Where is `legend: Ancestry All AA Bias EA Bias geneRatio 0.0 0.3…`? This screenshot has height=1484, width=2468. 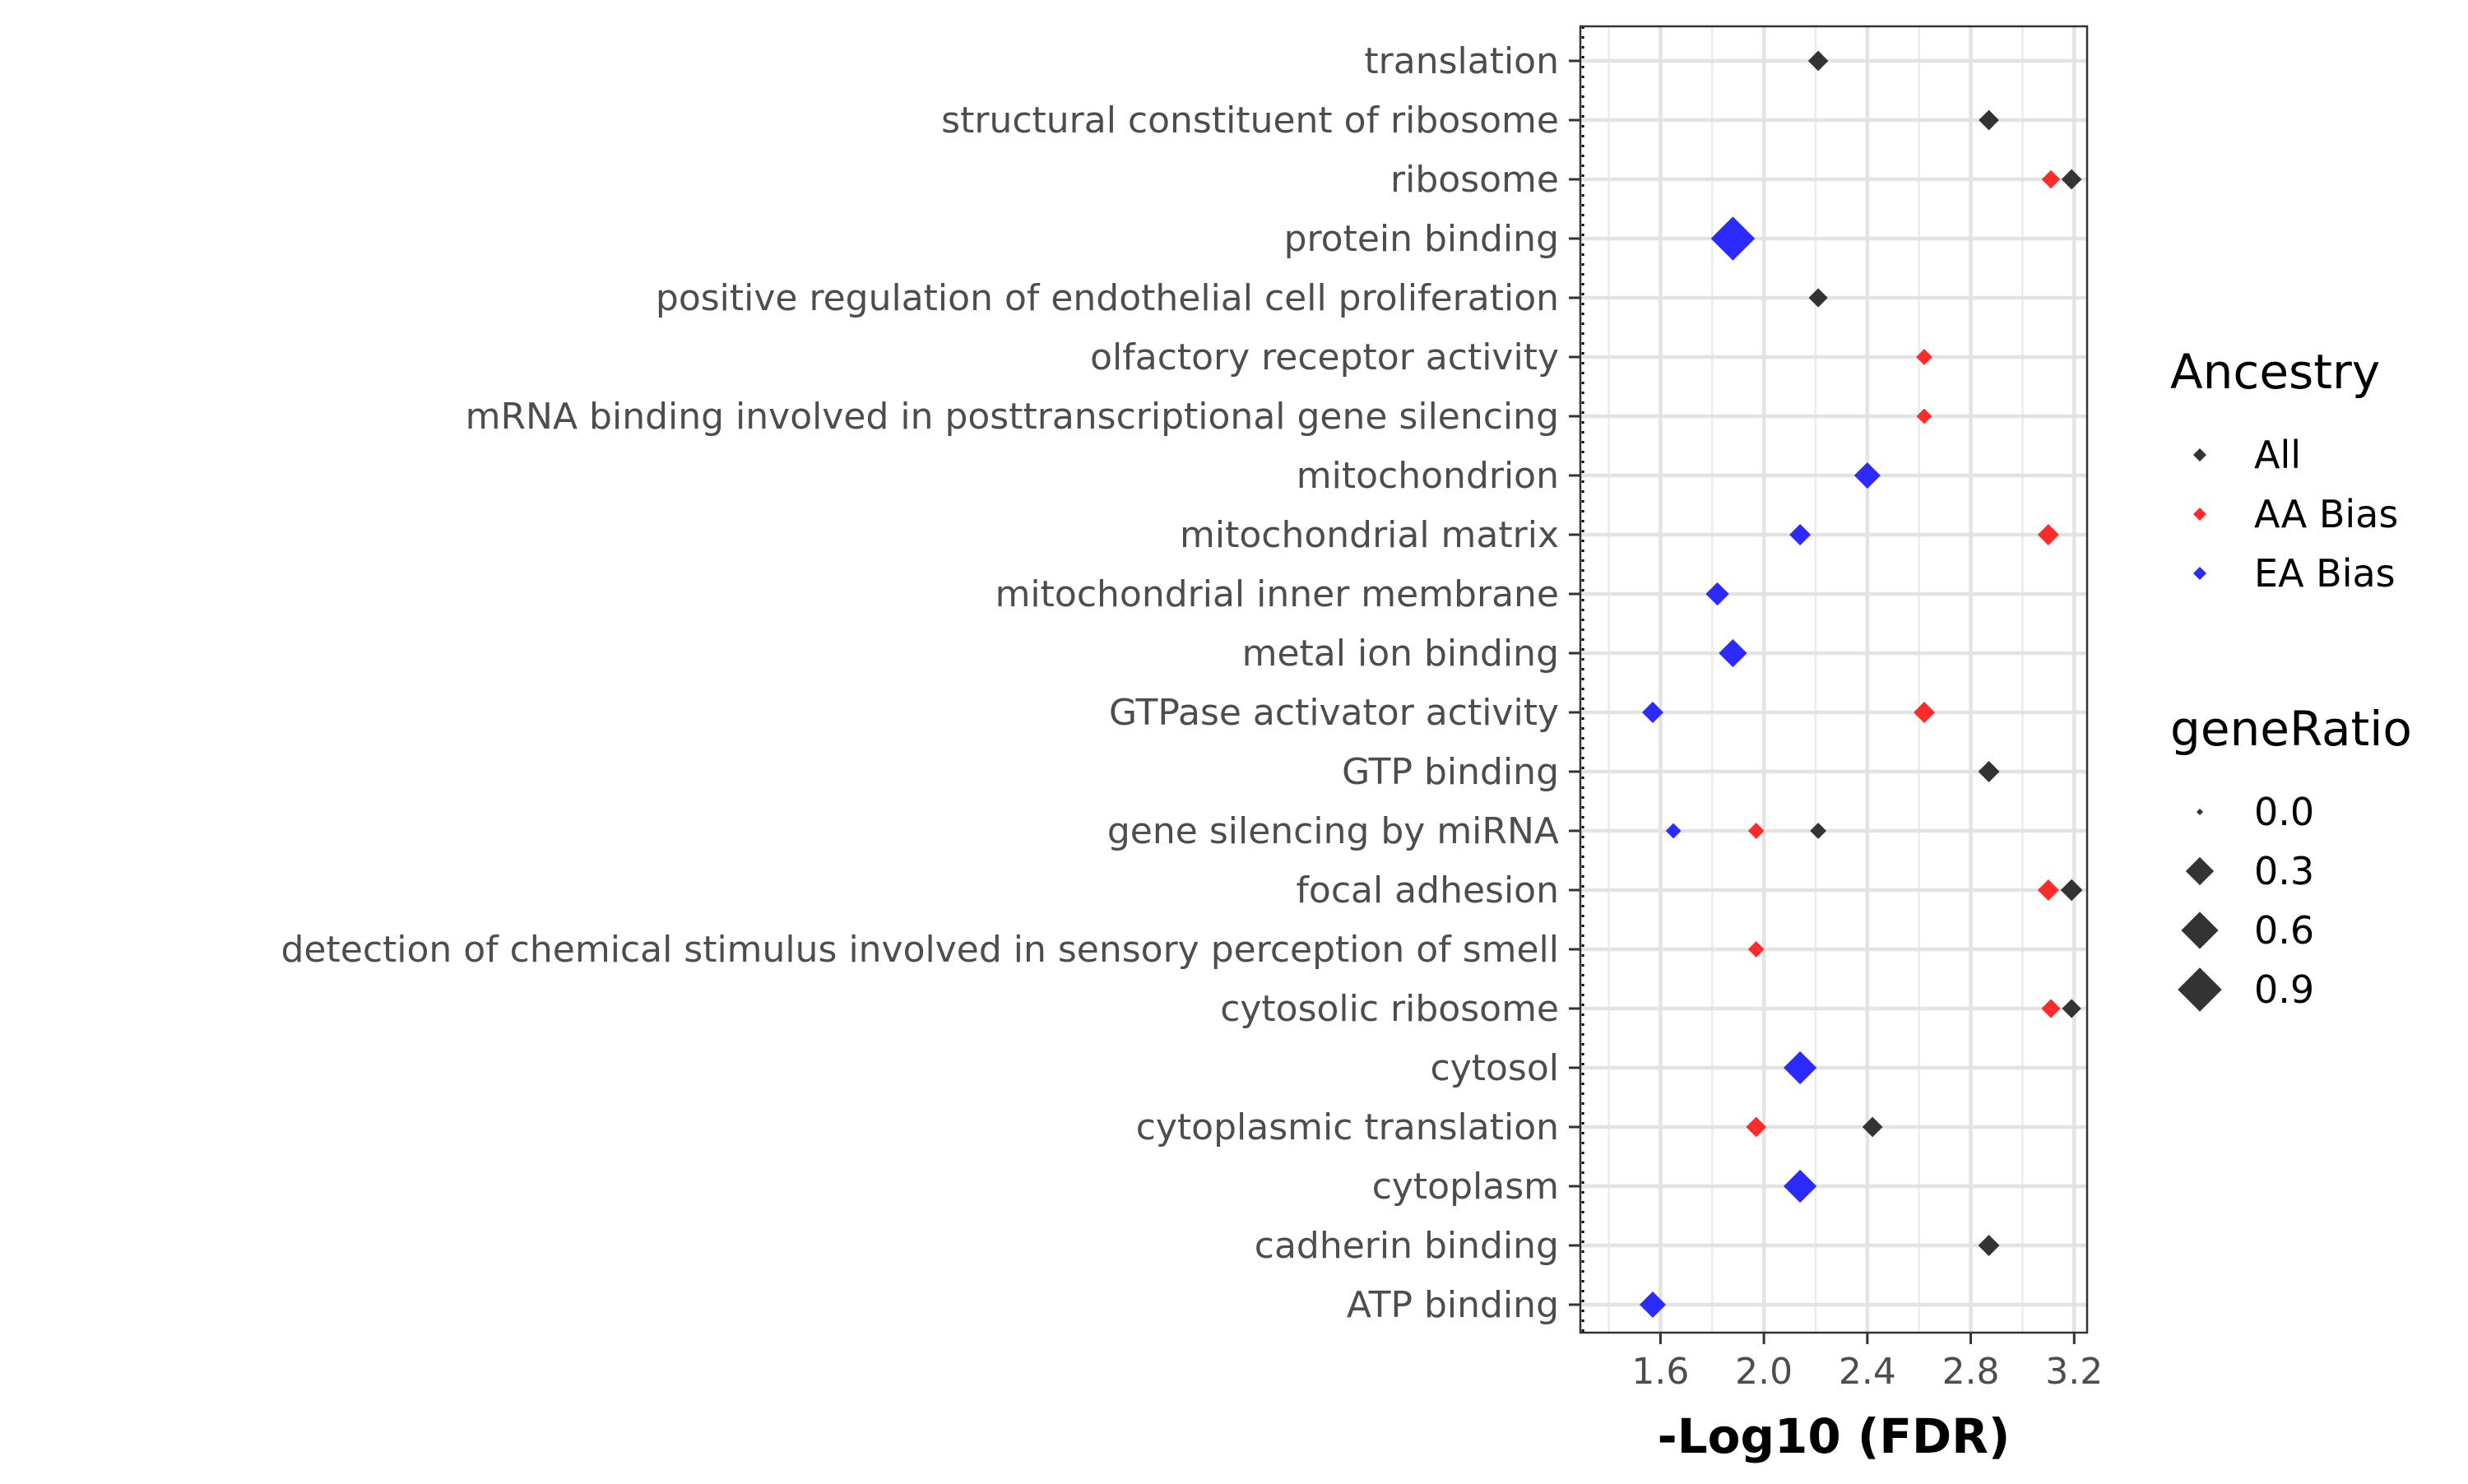 legend: Ancestry All AA Bias EA Bias geneRatio 0.0 0.3… is located at coordinates (2291, 678).